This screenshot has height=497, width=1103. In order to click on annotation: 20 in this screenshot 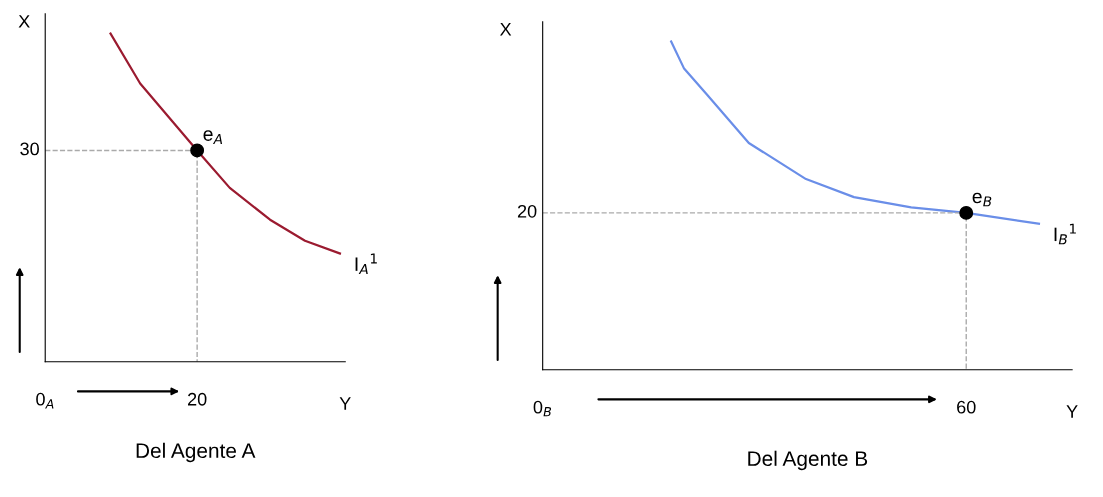, I will do `click(527, 211)`.